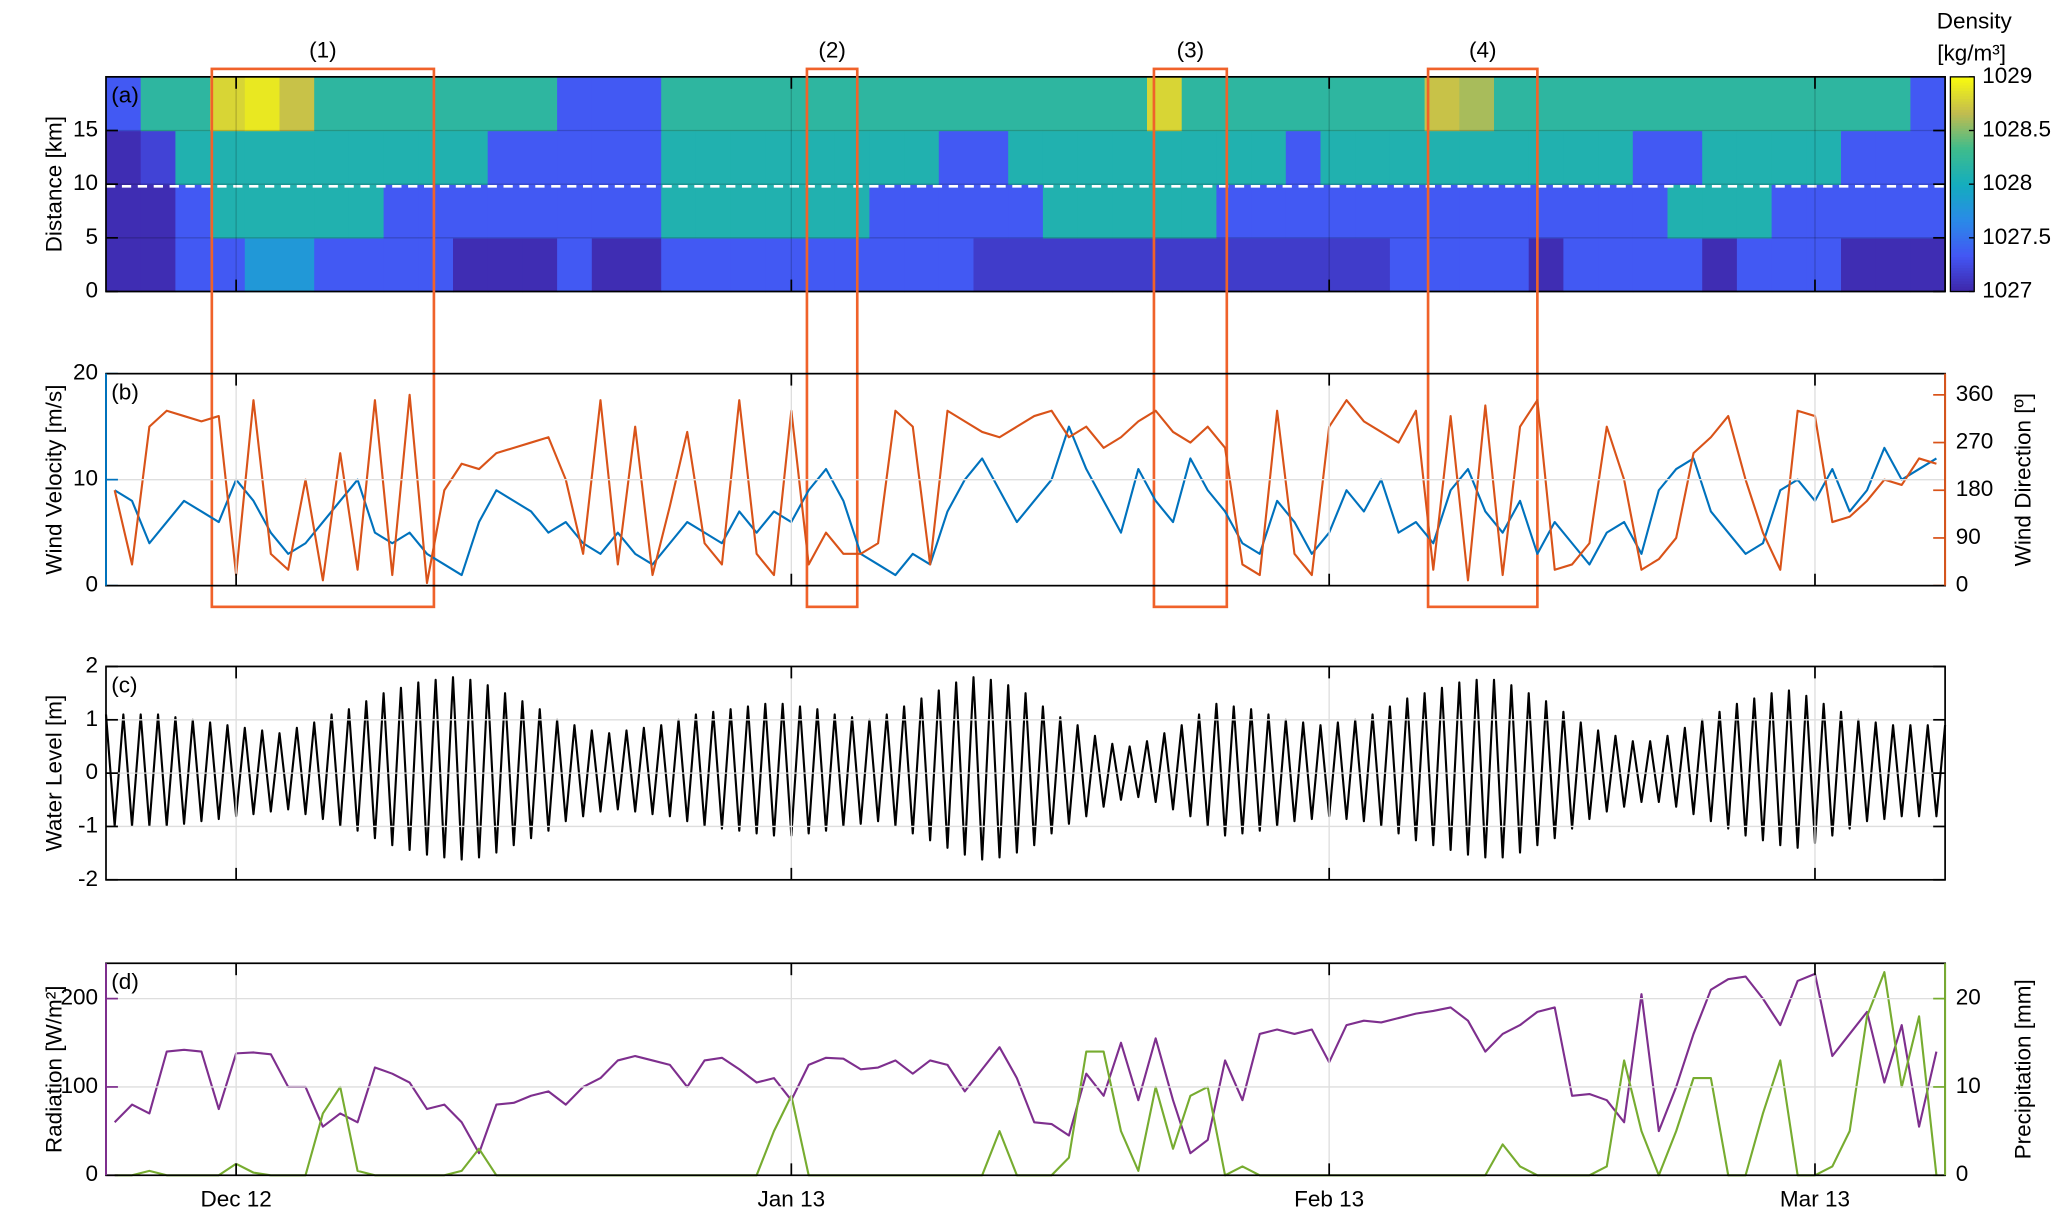 The width and height of the screenshot is (2067, 1219). What do you see at coordinates (1968, 536) in the screenshot?
I see `y2-tick-label: 90` at bounding box center [1968, 536].